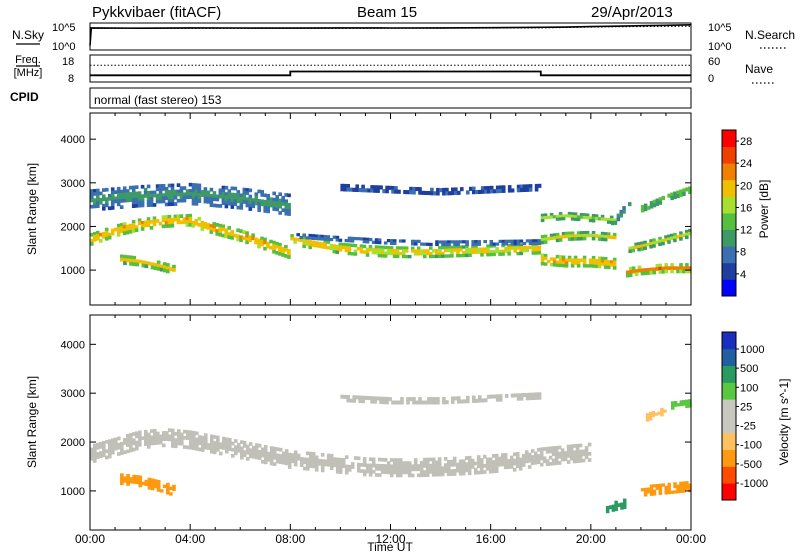  What do you see at coordinates (784, 422) in the screenshot?
I see `velocity-colorbar-label: Velocity [m s^-1]` at bounding box center [784, 422].